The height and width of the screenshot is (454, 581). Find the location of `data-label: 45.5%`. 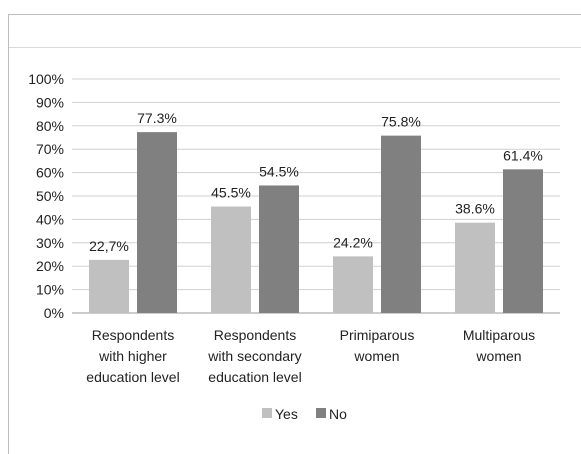

data-label: 45.5% is located at coordinates (231, 193).